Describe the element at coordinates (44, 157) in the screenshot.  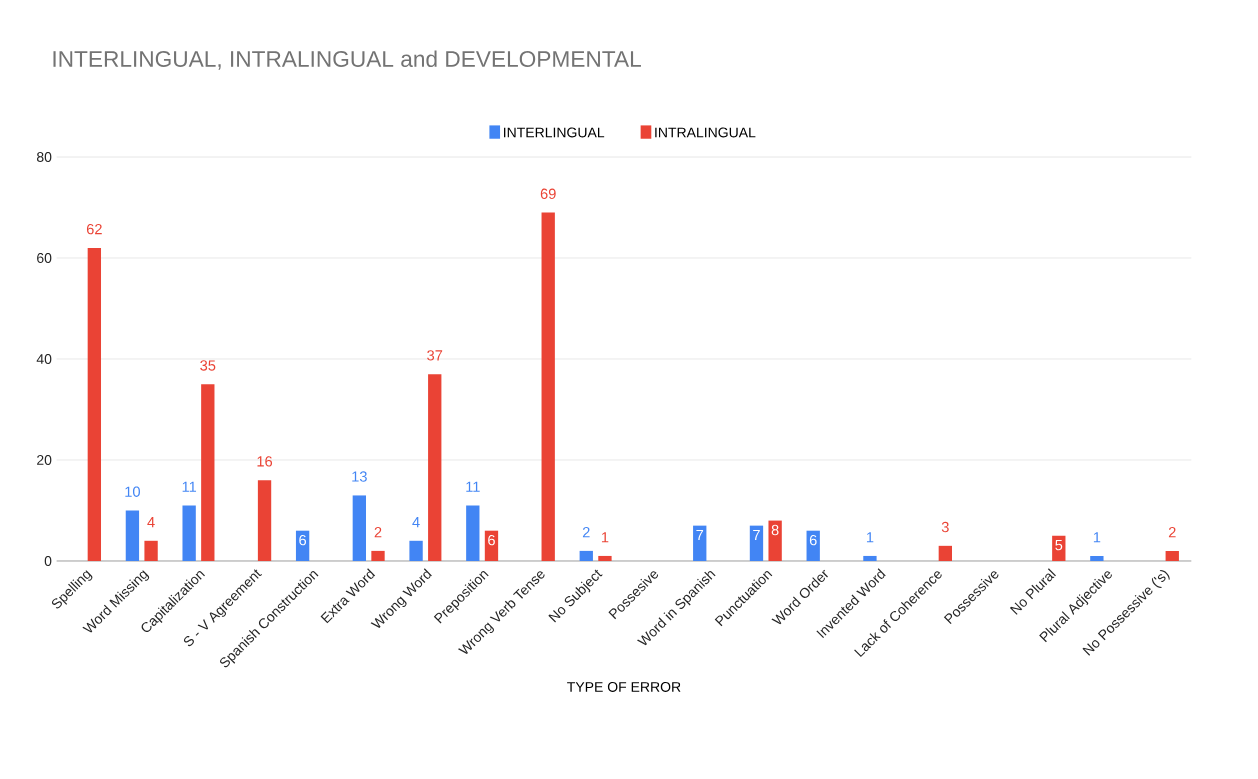
I see `y-tick-label: 80` at that location.